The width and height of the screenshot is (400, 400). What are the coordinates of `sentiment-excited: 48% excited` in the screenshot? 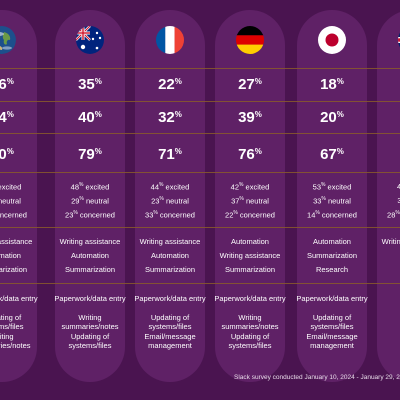 It's located at (90, 187).